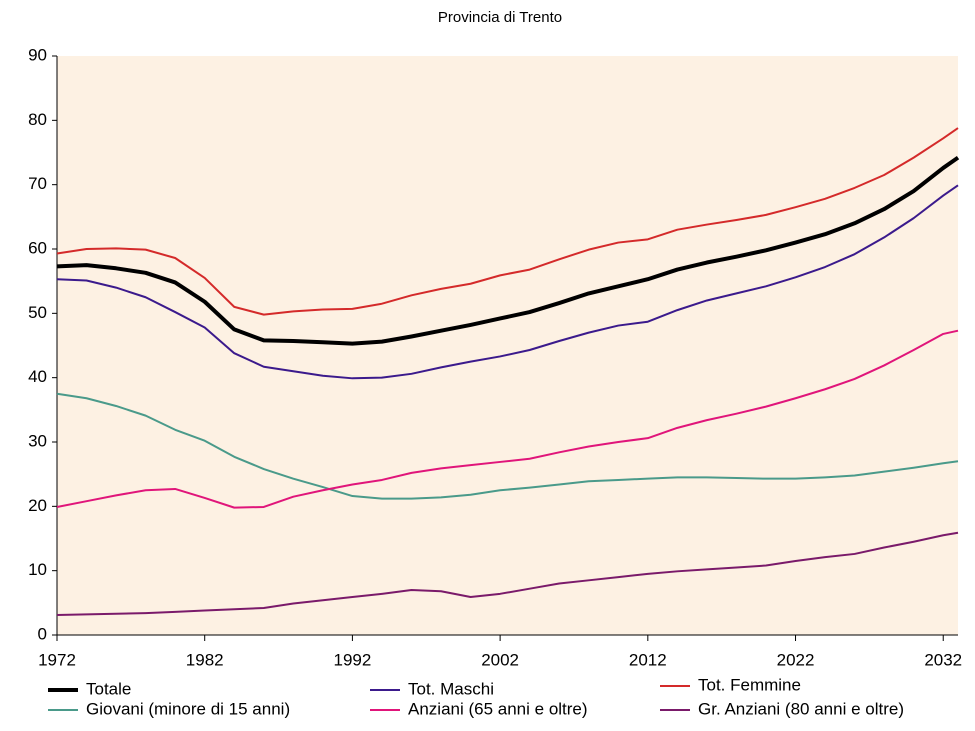 The height and width of the screenshot is (731, 975). What do you see at coordinates (498, 708) in the screenshot?
I see `legend-label: Anziani (65 anni e oltre)` at bounding box center [498, 708].